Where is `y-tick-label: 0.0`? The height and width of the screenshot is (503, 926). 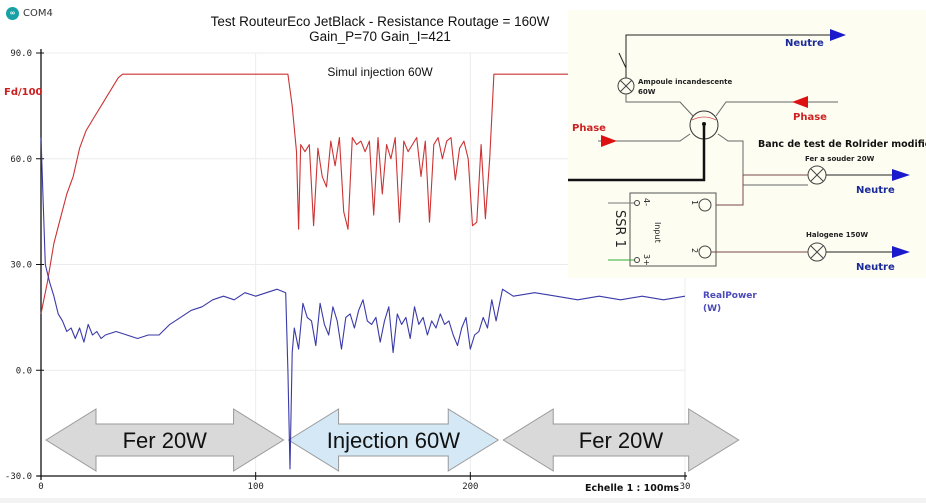 y-tick-label: 0.0 is located at coordinates (24, 371).